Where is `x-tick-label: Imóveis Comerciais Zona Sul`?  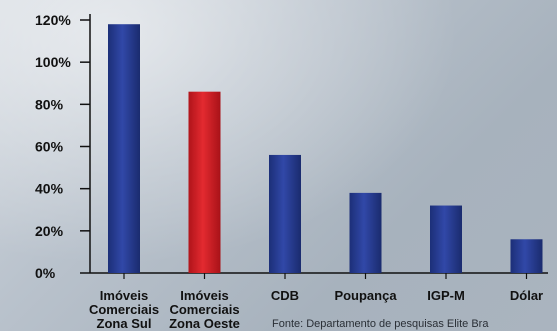
x-tick-label: Imóveis Comerciais Zona Sul is located at coordinates (124, 309).